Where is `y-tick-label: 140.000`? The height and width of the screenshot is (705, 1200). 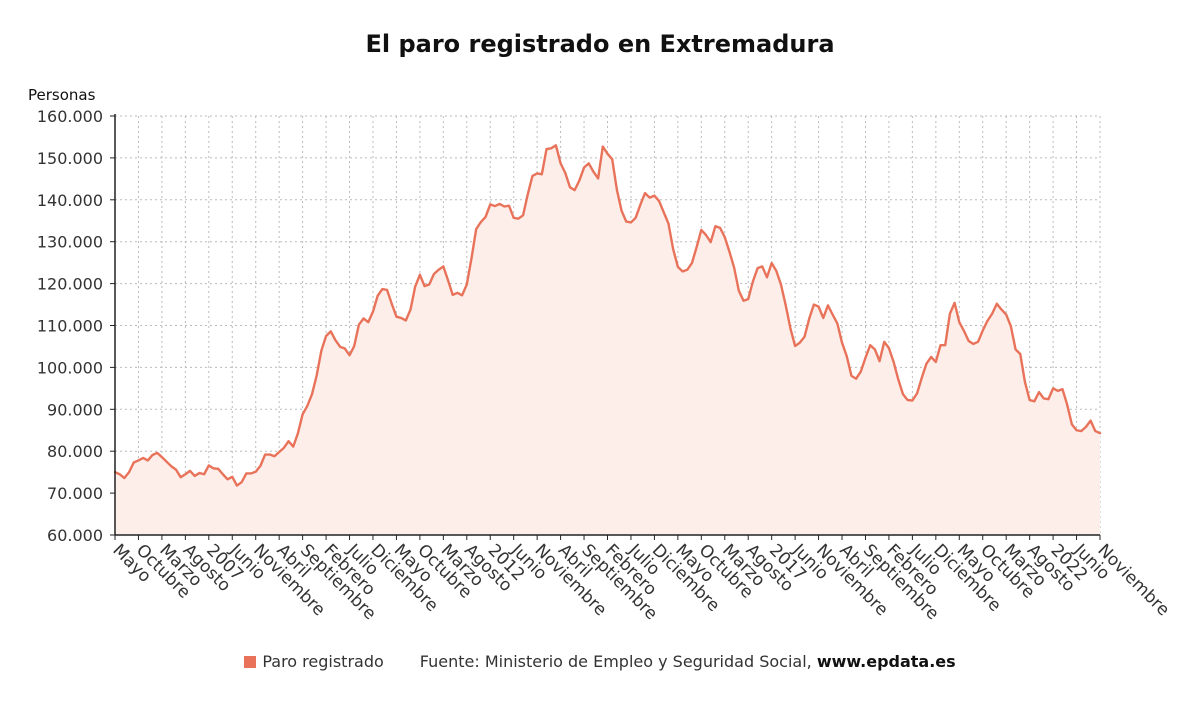 y-tick-label: 140.000 is located at coordinates (70, 200).